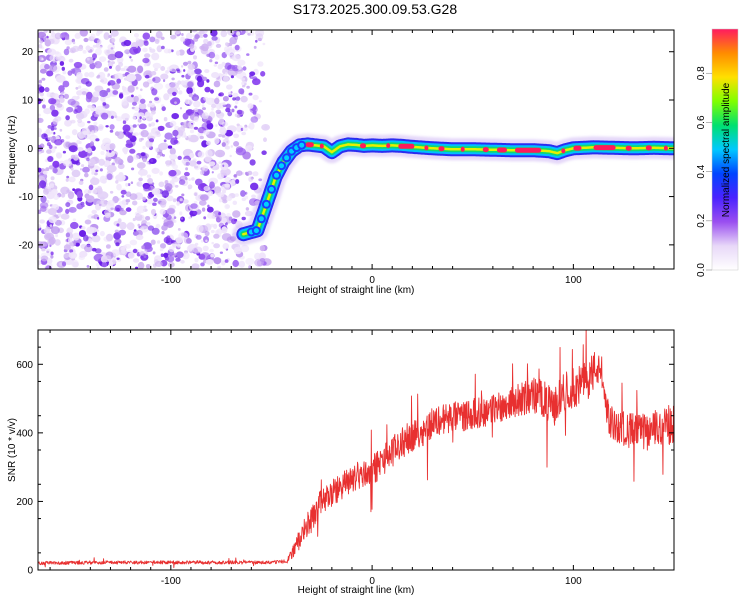 Image resolution: width=750 pixels, height=600 pixels. What do you see at coordinates (28, 52) in the screenshot?
I see `y-tick-label: 20` at bounding box center [28, 52].